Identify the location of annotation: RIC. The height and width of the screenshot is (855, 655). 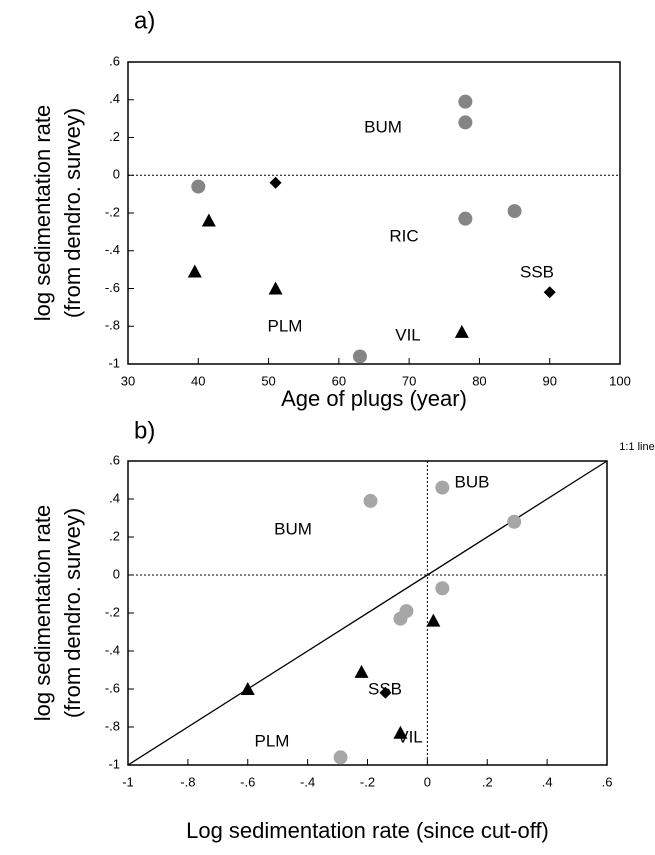
(403, 235).